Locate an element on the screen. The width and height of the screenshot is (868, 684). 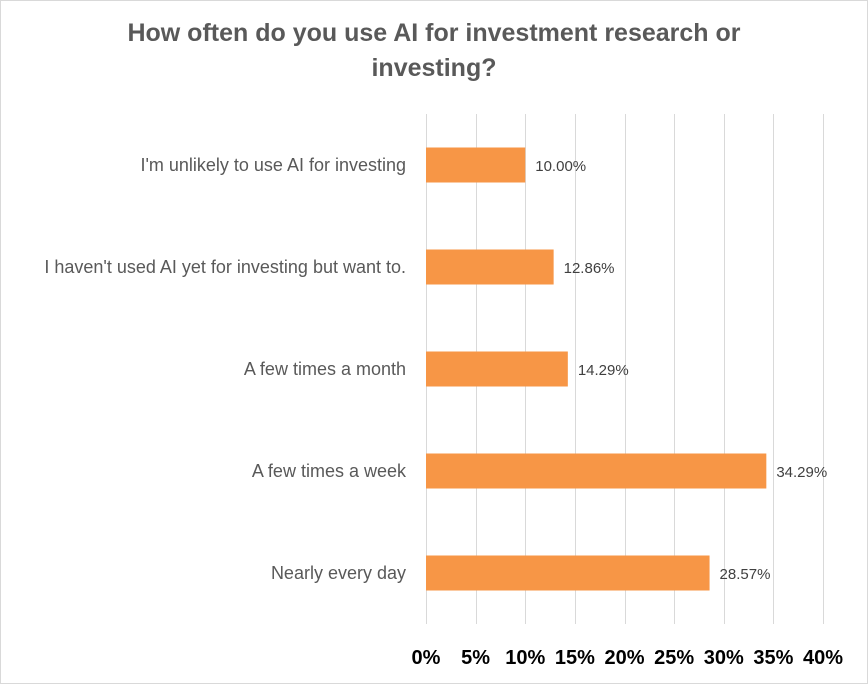
x-tick-label-5: 25% is located at coordinates (674, 658).